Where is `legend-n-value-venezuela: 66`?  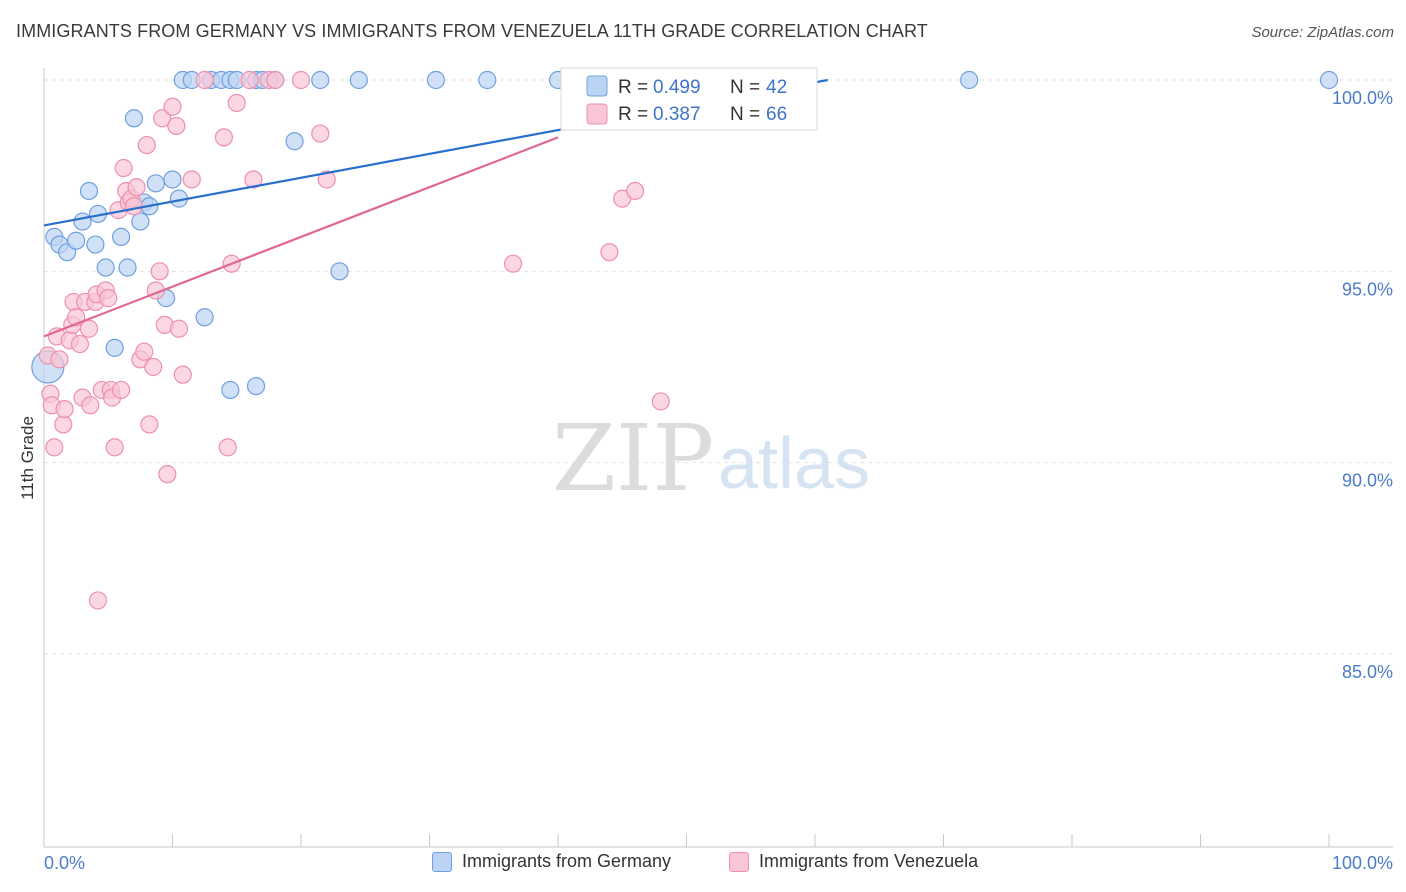 legend-n-value-venezuela: 66 is located at coordinates (776, 114).